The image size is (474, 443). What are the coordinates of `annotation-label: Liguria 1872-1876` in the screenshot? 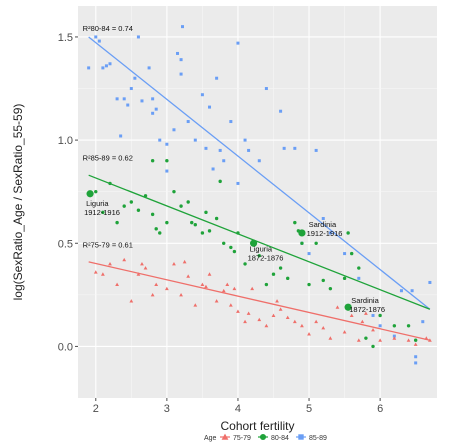 It's located at (266, 254).